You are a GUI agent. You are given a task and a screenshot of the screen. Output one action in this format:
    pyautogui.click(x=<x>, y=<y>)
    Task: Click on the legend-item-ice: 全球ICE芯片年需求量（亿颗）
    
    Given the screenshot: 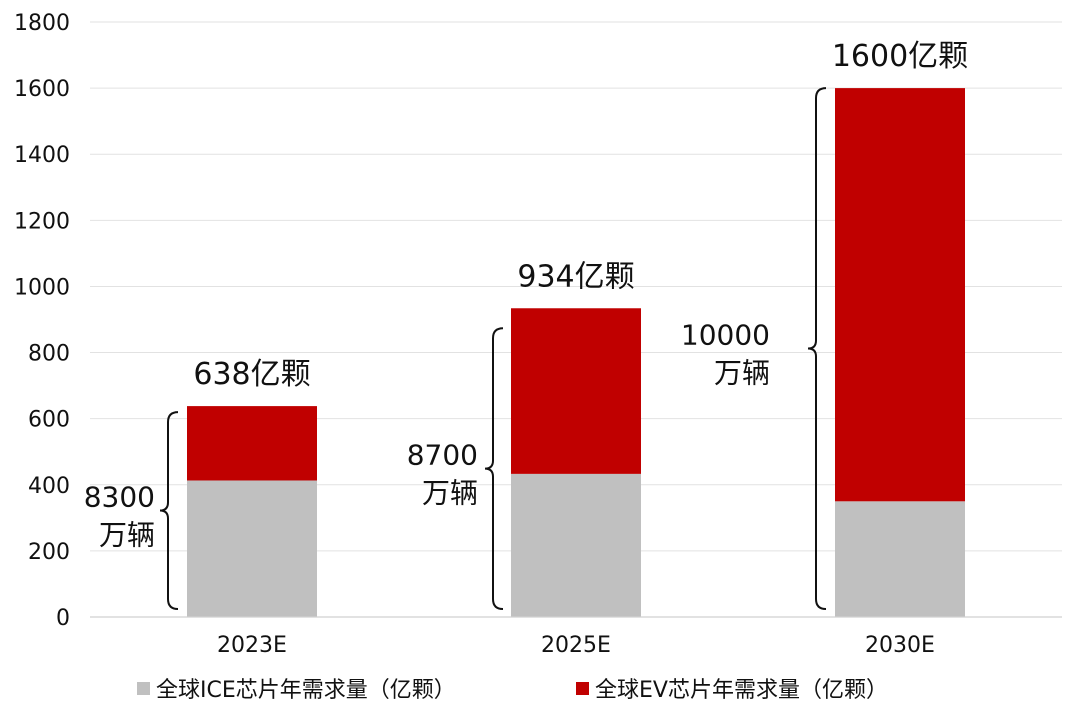 What is the action you would take?
    pyautogui.click(x=296, y=688)
    